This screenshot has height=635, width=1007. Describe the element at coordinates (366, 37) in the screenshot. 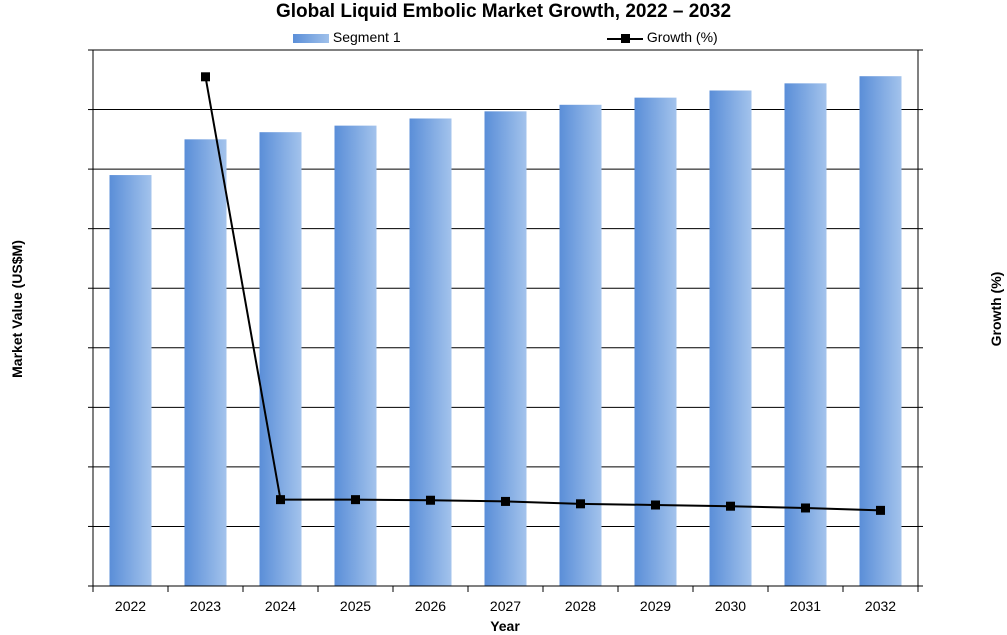

I see `legend-label-segment-1: Segment 1` at that location.